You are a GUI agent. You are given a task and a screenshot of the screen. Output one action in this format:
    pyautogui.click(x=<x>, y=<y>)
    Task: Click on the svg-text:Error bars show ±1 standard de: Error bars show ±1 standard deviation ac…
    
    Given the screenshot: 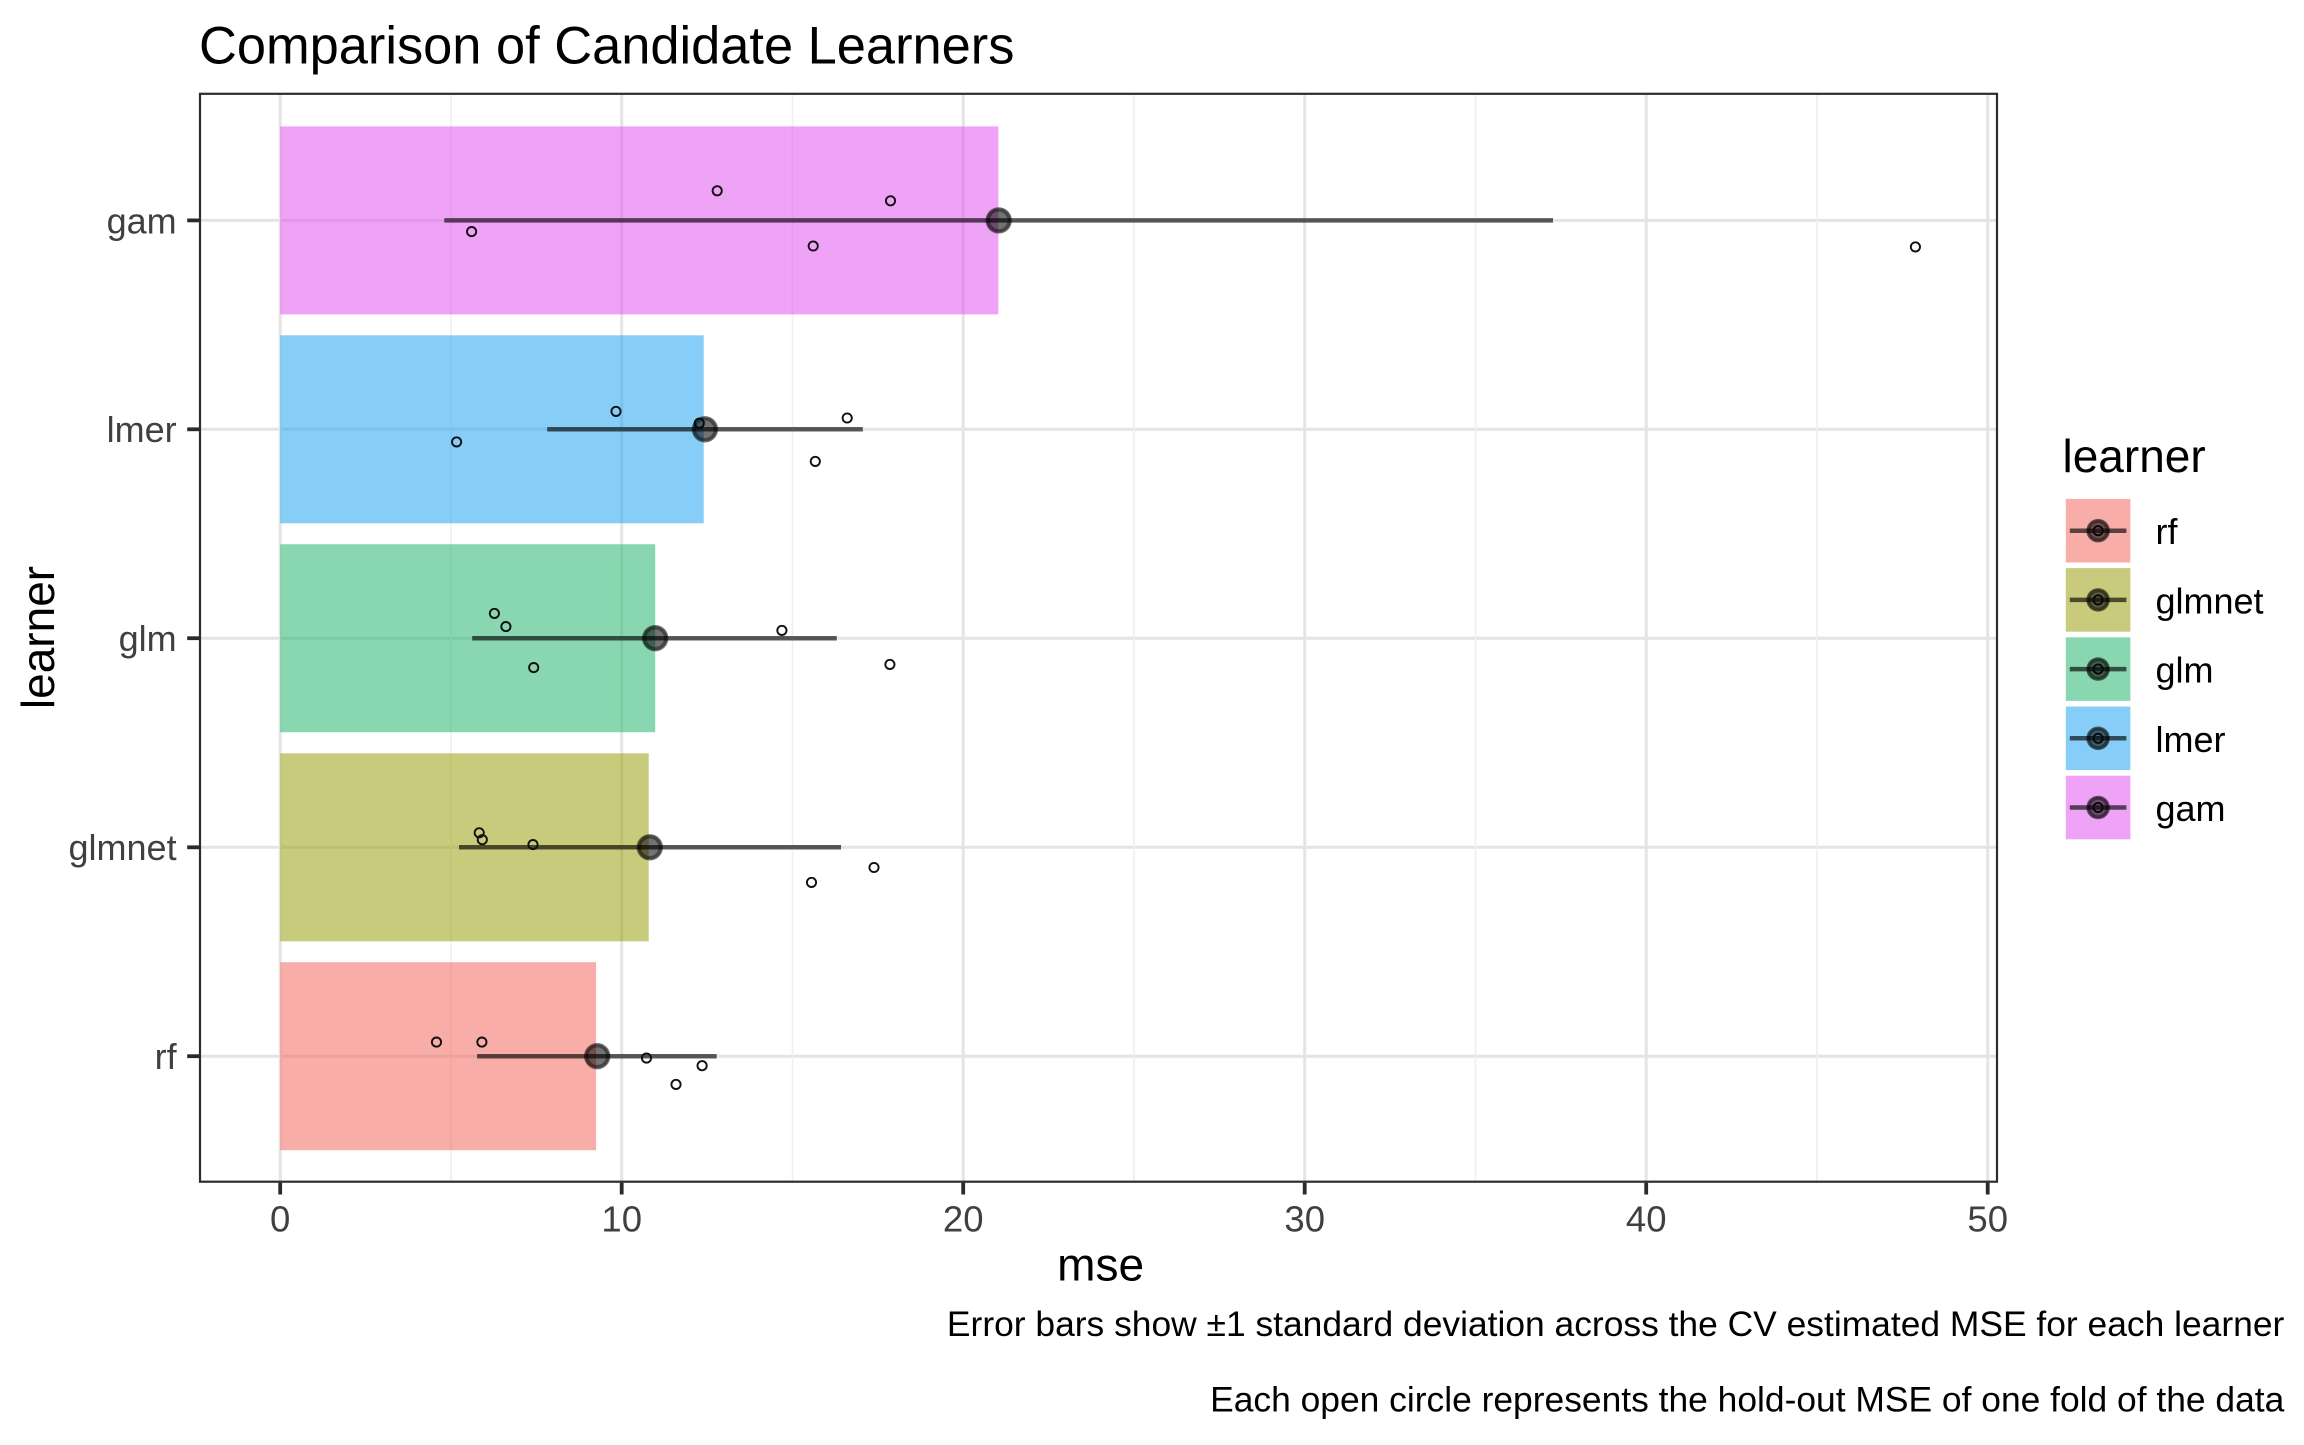 What is the action you would take?
    pyautogui.click(x=1616, y=1324)
    